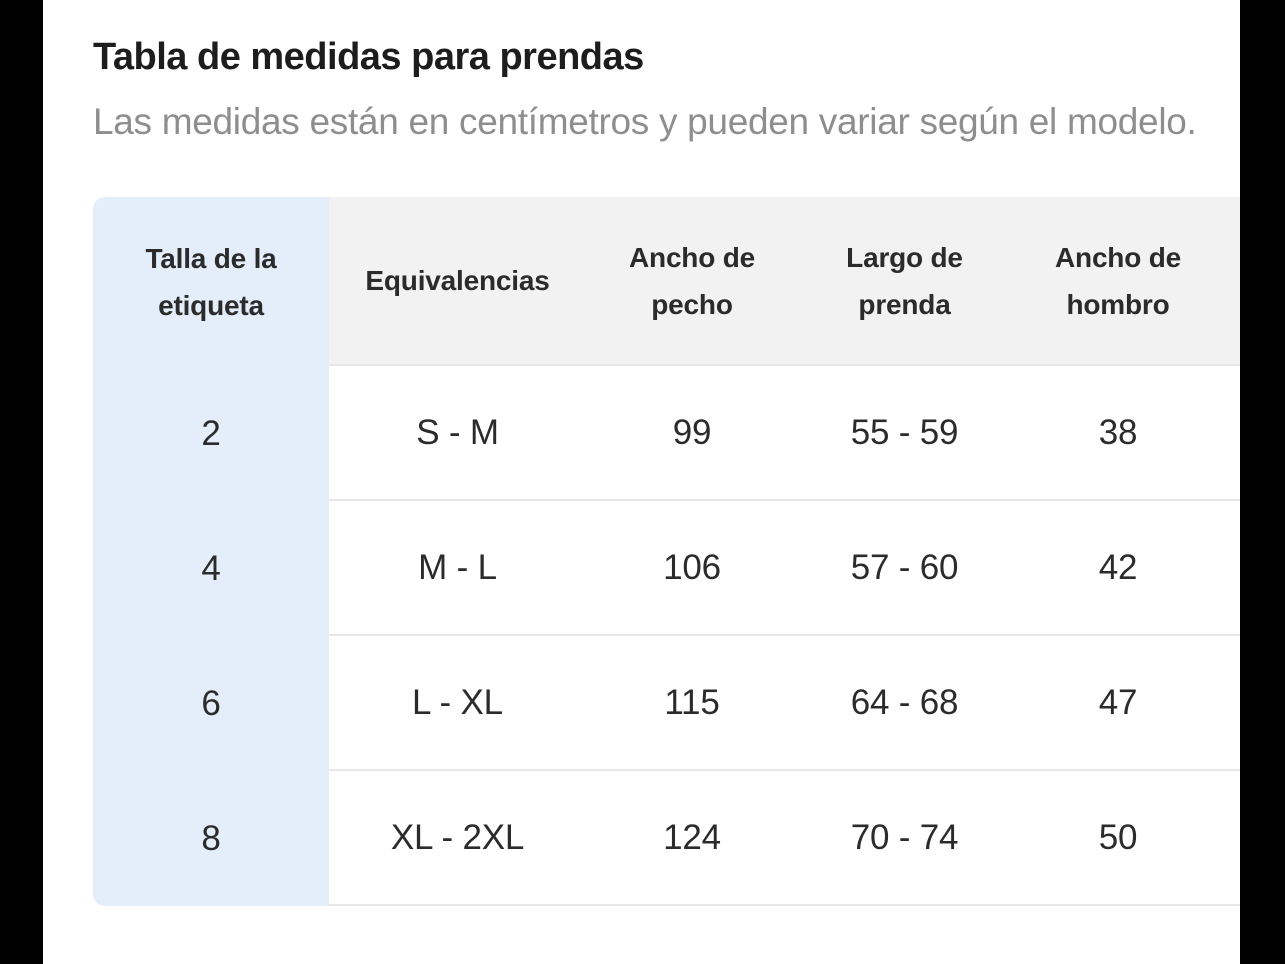 Image resolution: width=1285 pixels, height=964 pixels. Describe the element at coordinates (692, 568) in the screenshot. I see `cell-ancho-pecho: 106` at that location.